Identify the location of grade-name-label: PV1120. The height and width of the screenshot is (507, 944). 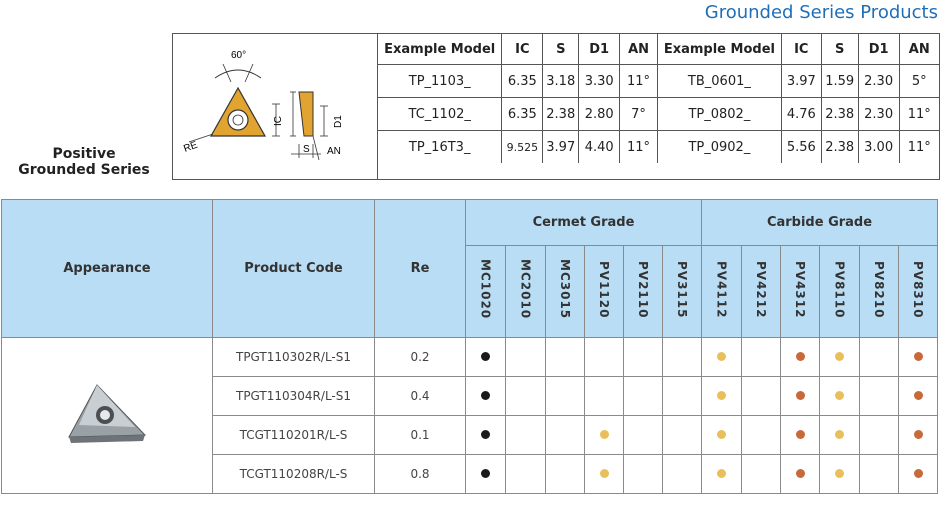
(604, 289).